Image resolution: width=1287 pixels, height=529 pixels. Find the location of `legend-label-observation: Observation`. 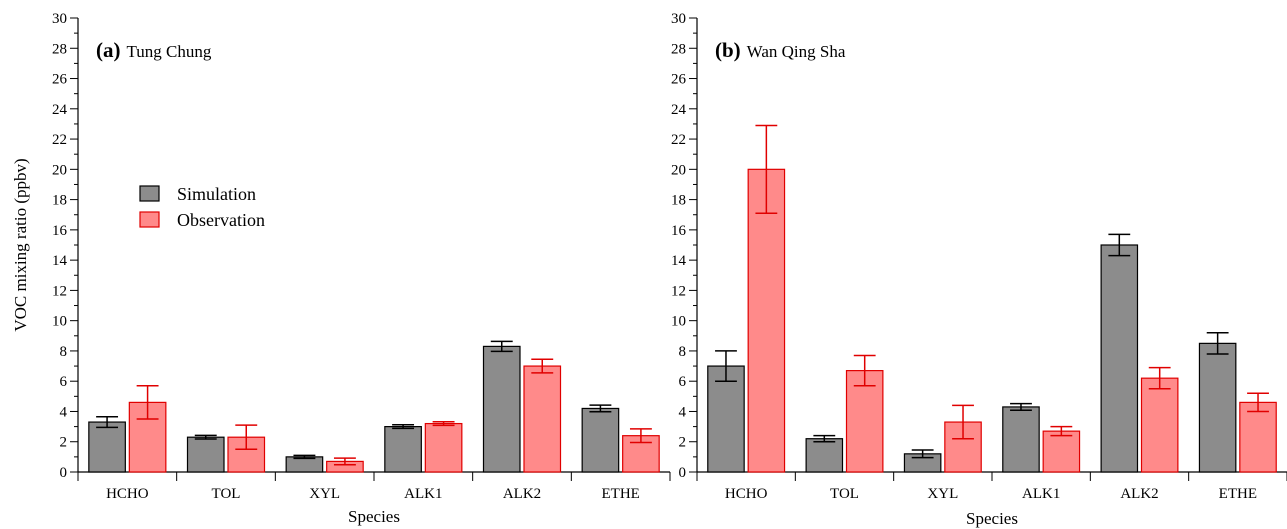

legend-label-observation: Observation is located at coordinates (221, 220).